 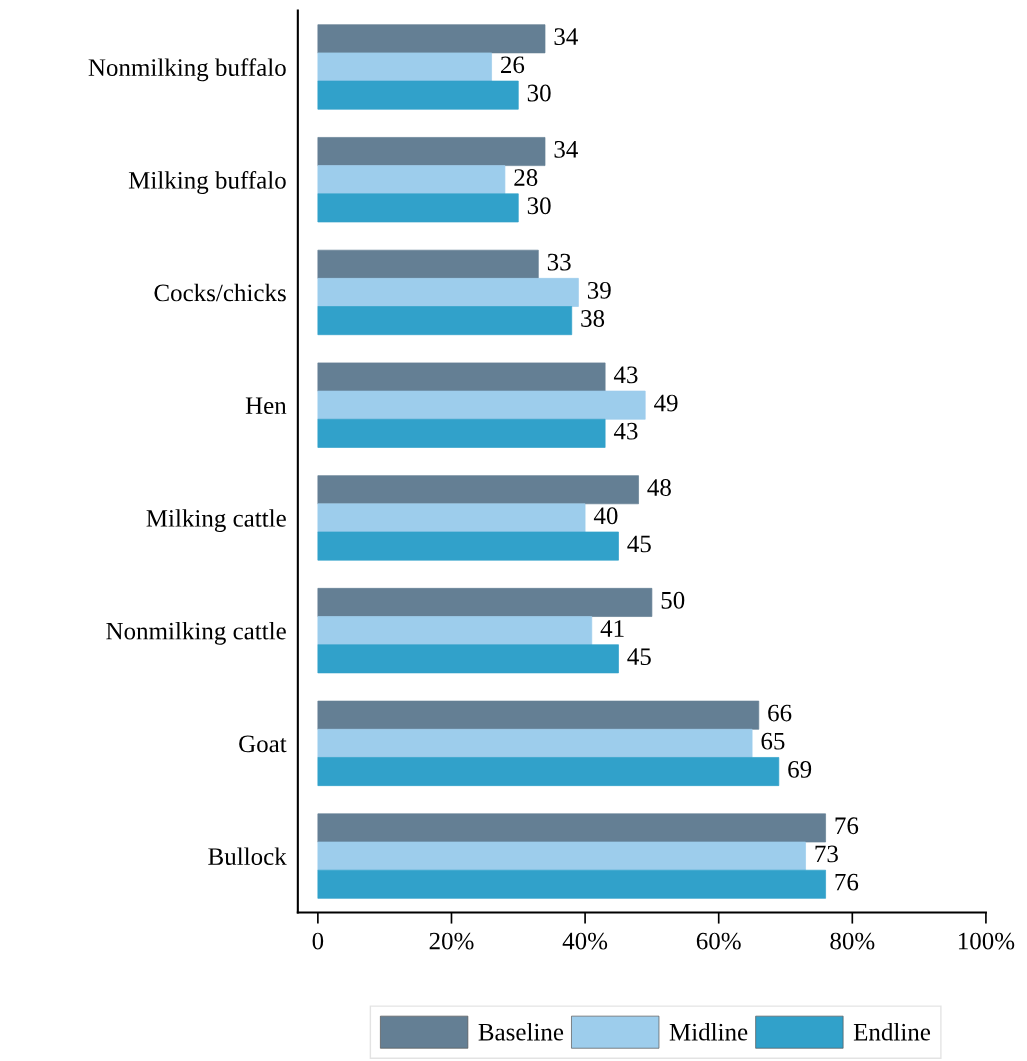 What do you see at coordinates (263, 744) in the screenshot?
I see `y-tick-label: Goat` at bounding box center [263, 744].